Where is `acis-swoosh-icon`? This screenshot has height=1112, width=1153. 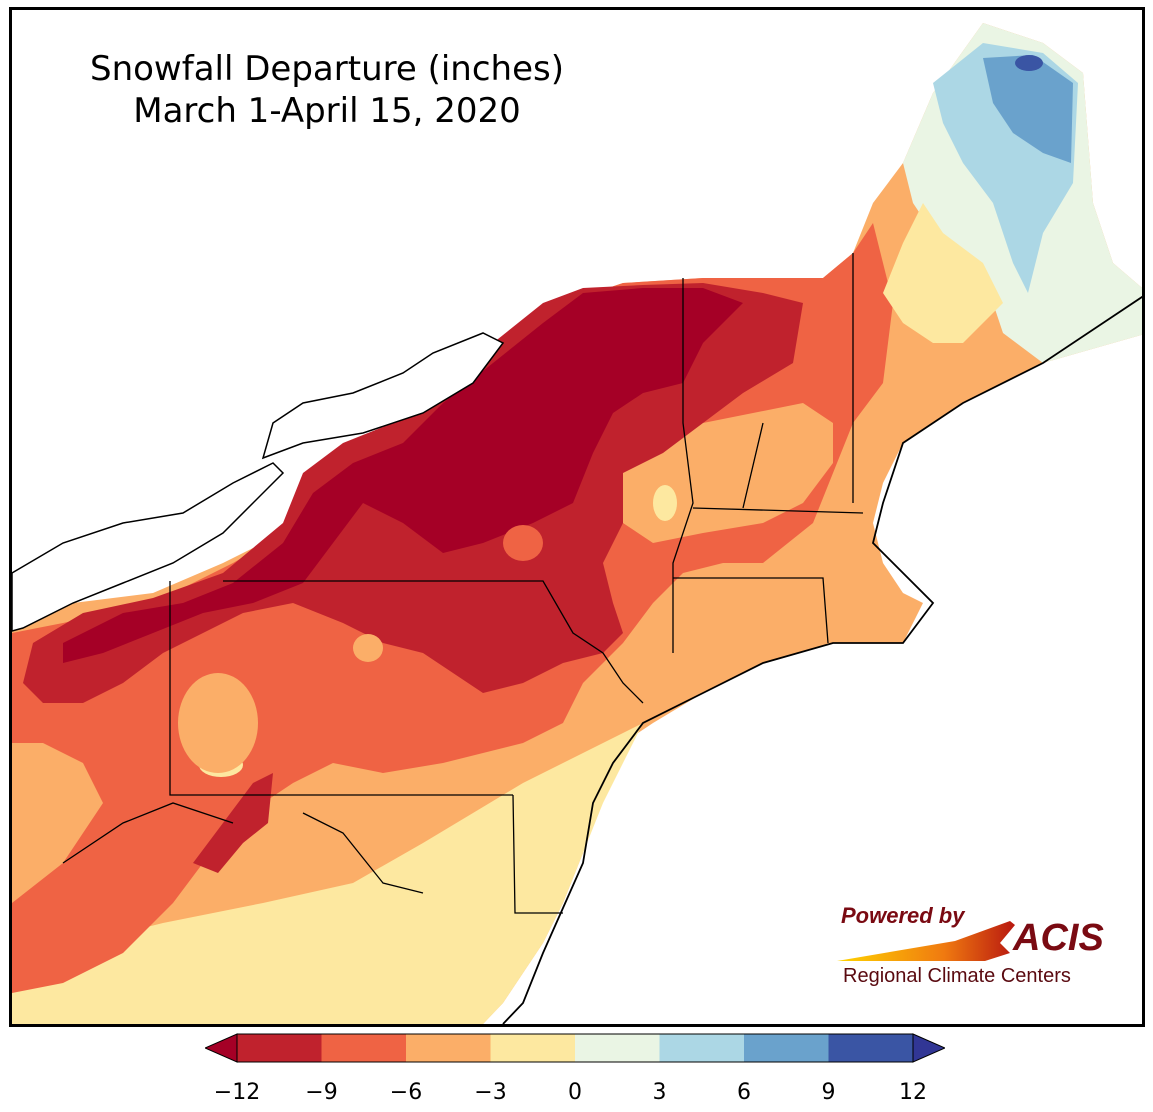
acis-swoosh-icon is located at coordinates (926, 941).